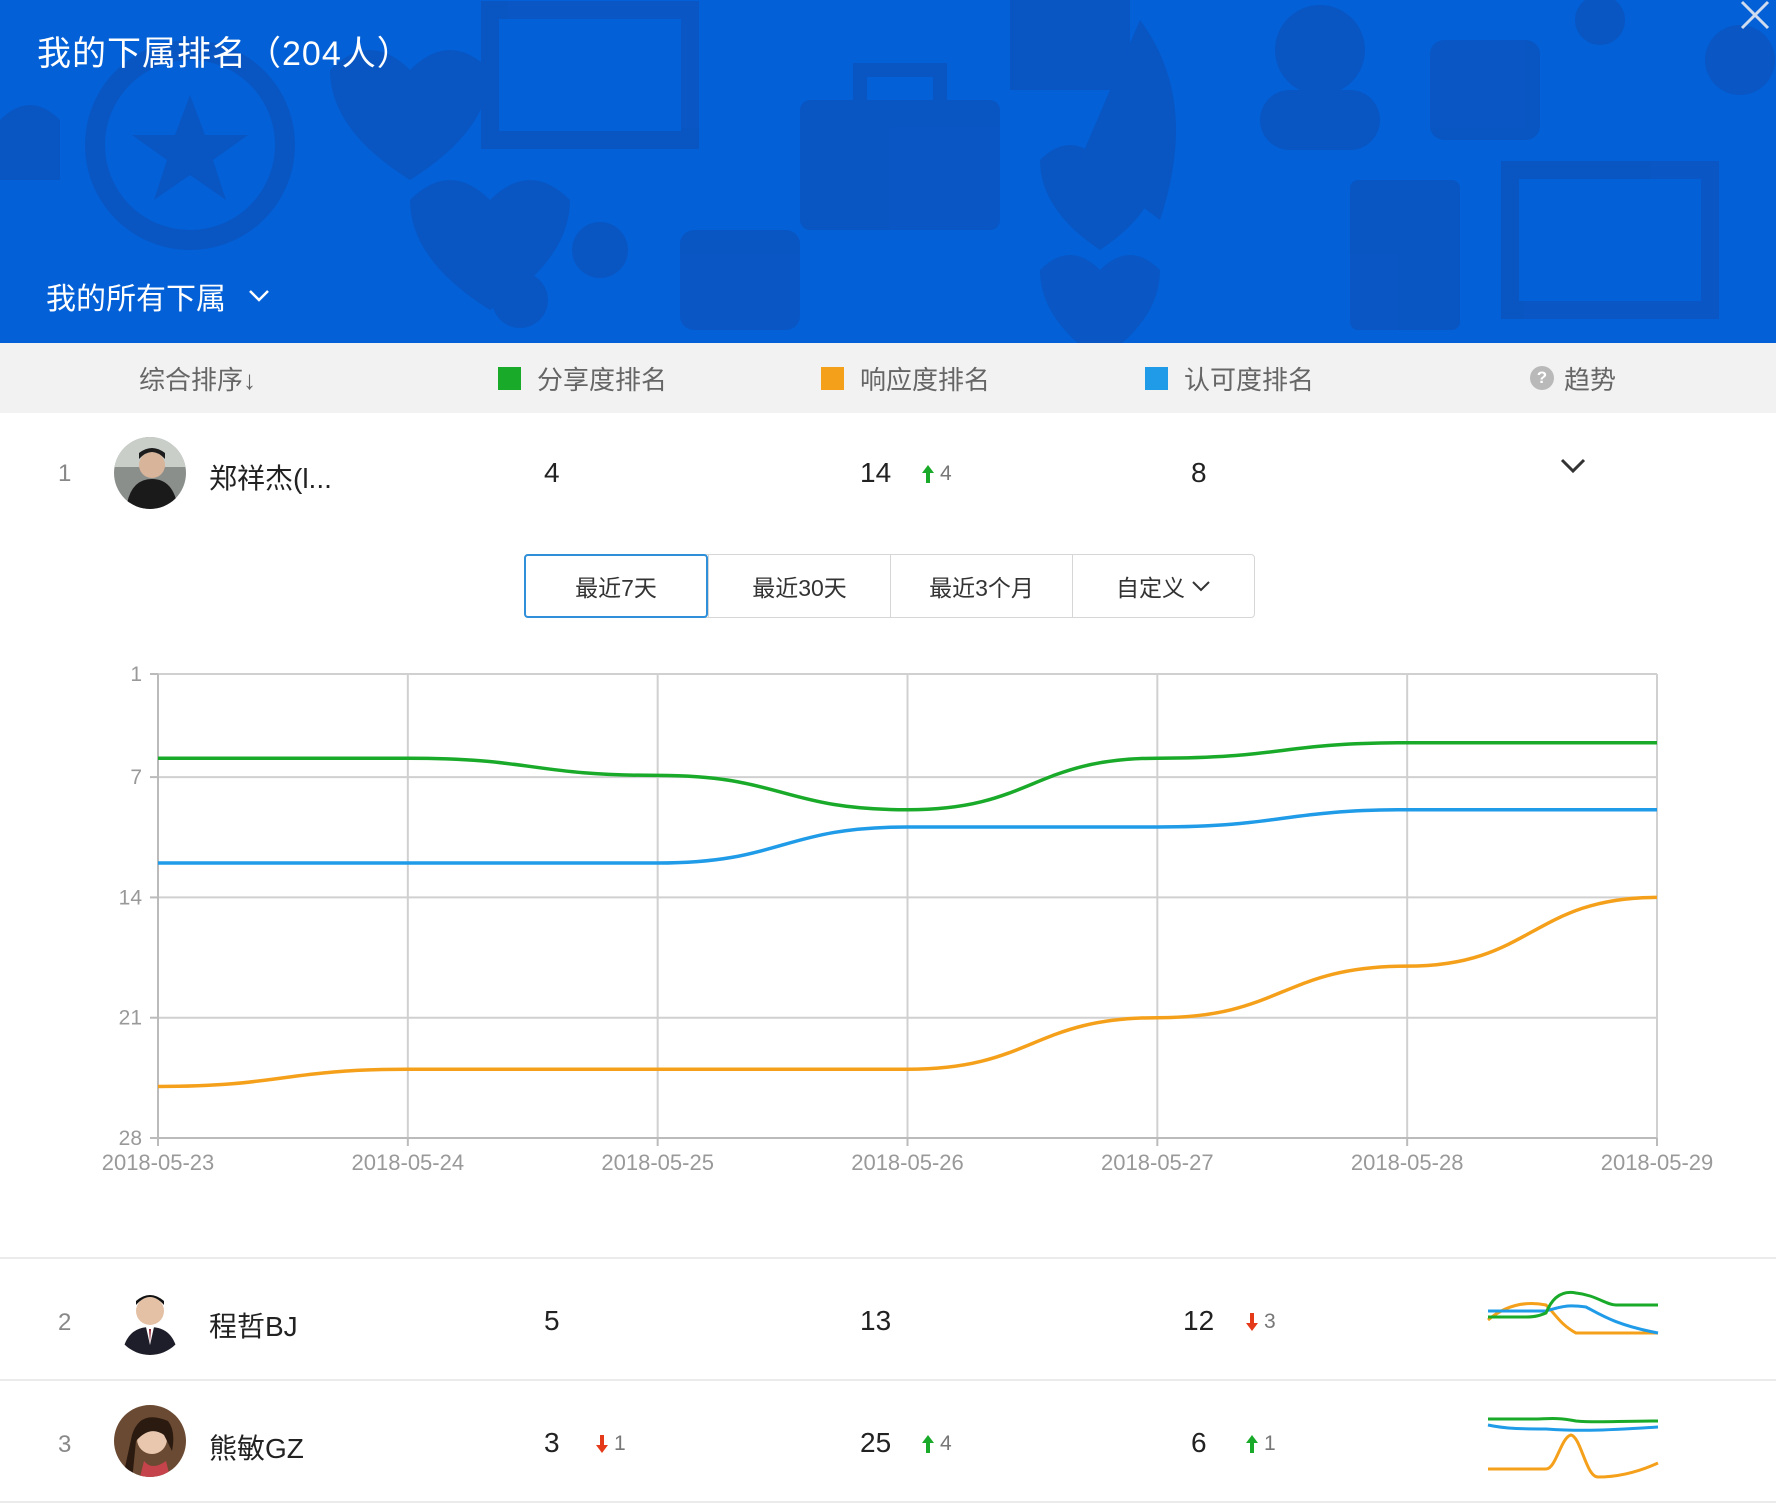 The height and width of the screenshot is (1506, 1776). I want to click on rank-number: 3, so click(65, 1444).